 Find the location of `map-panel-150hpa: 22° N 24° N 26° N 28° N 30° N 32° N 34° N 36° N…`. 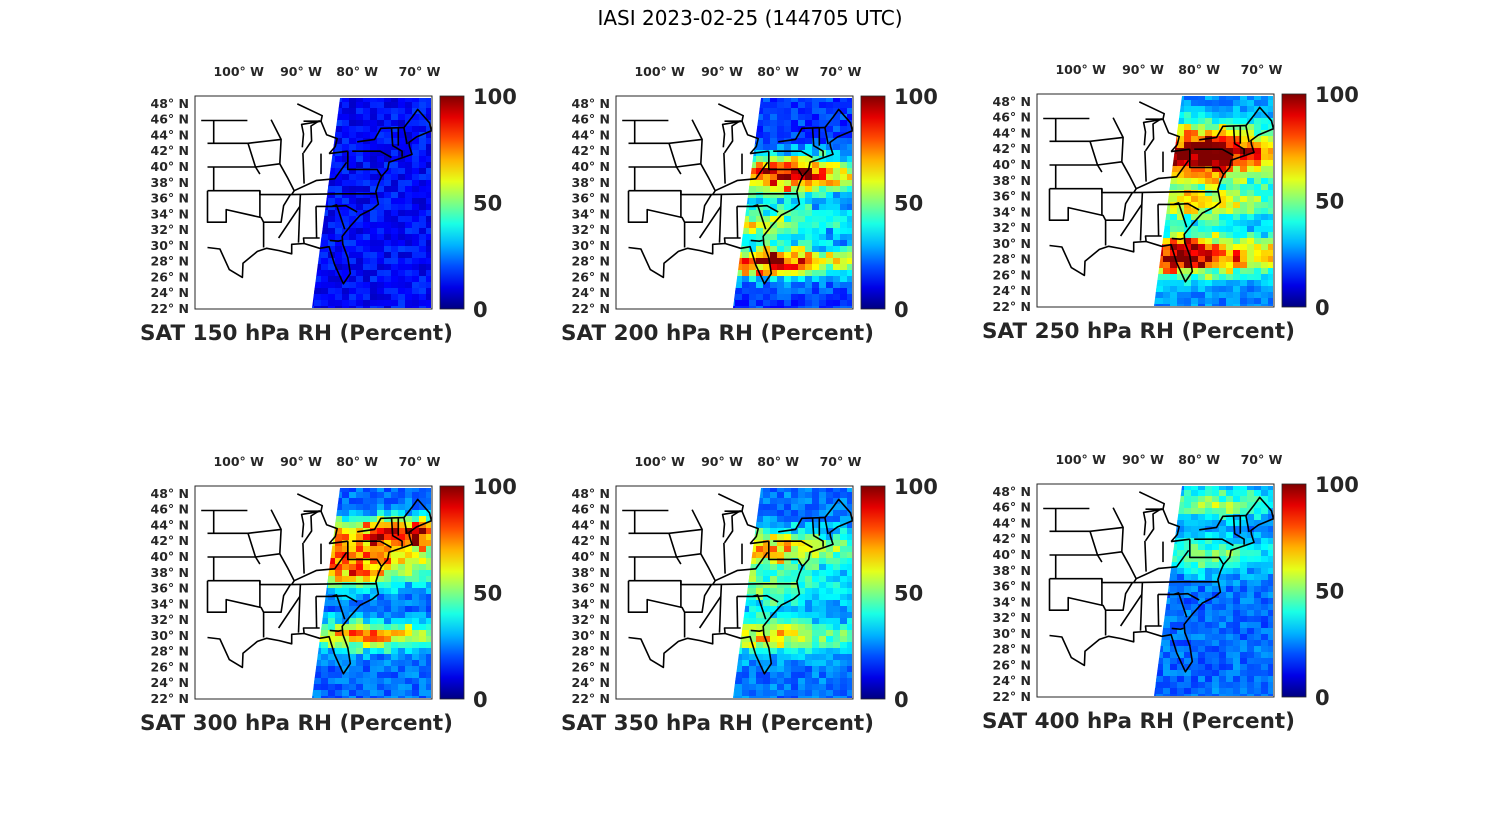

map-panel-150hpa: 22° N 24° N 26° N 28° N 30° N 32° N 34° N 36° N… is located at coordinates (350, 204).